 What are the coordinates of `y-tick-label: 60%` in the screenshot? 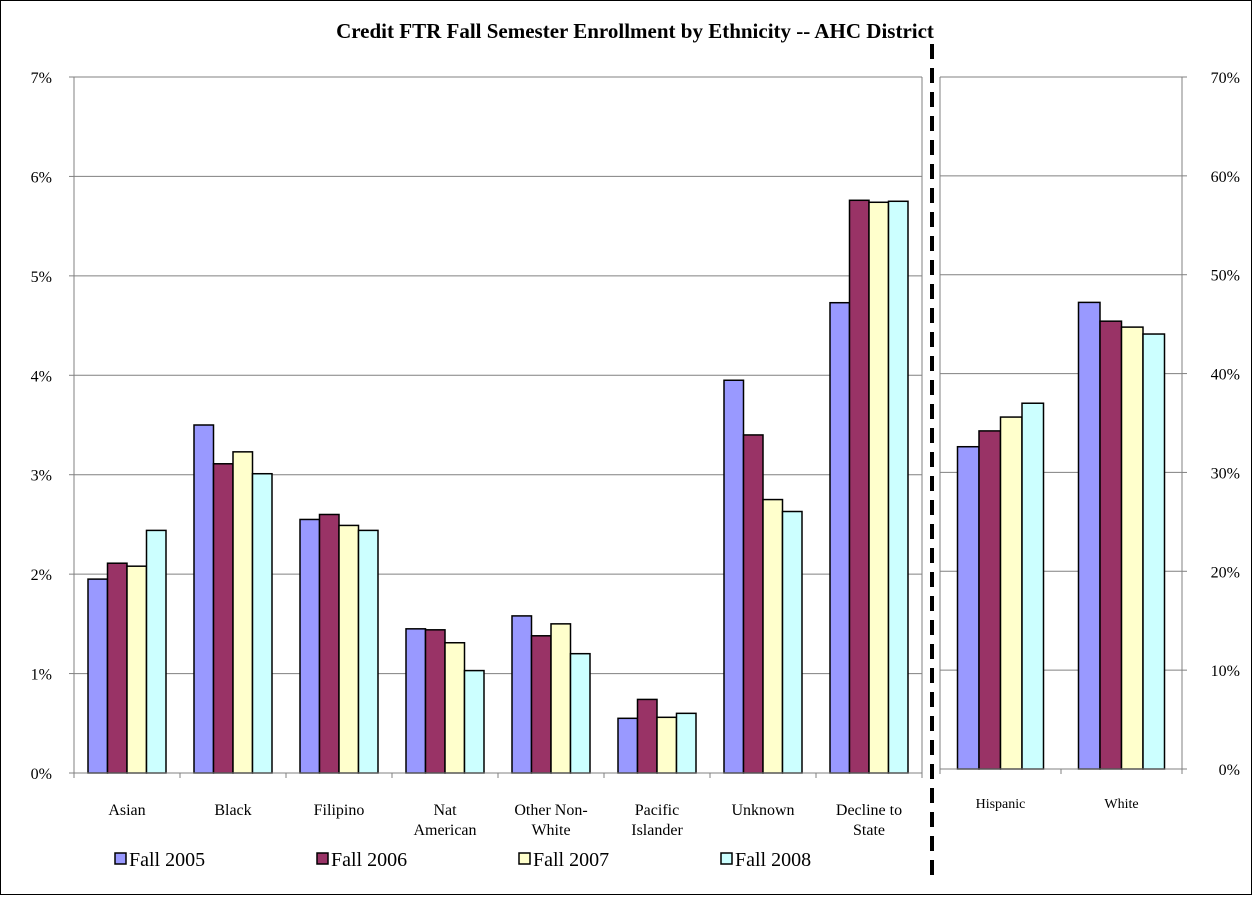 It's located at (1225, 177).